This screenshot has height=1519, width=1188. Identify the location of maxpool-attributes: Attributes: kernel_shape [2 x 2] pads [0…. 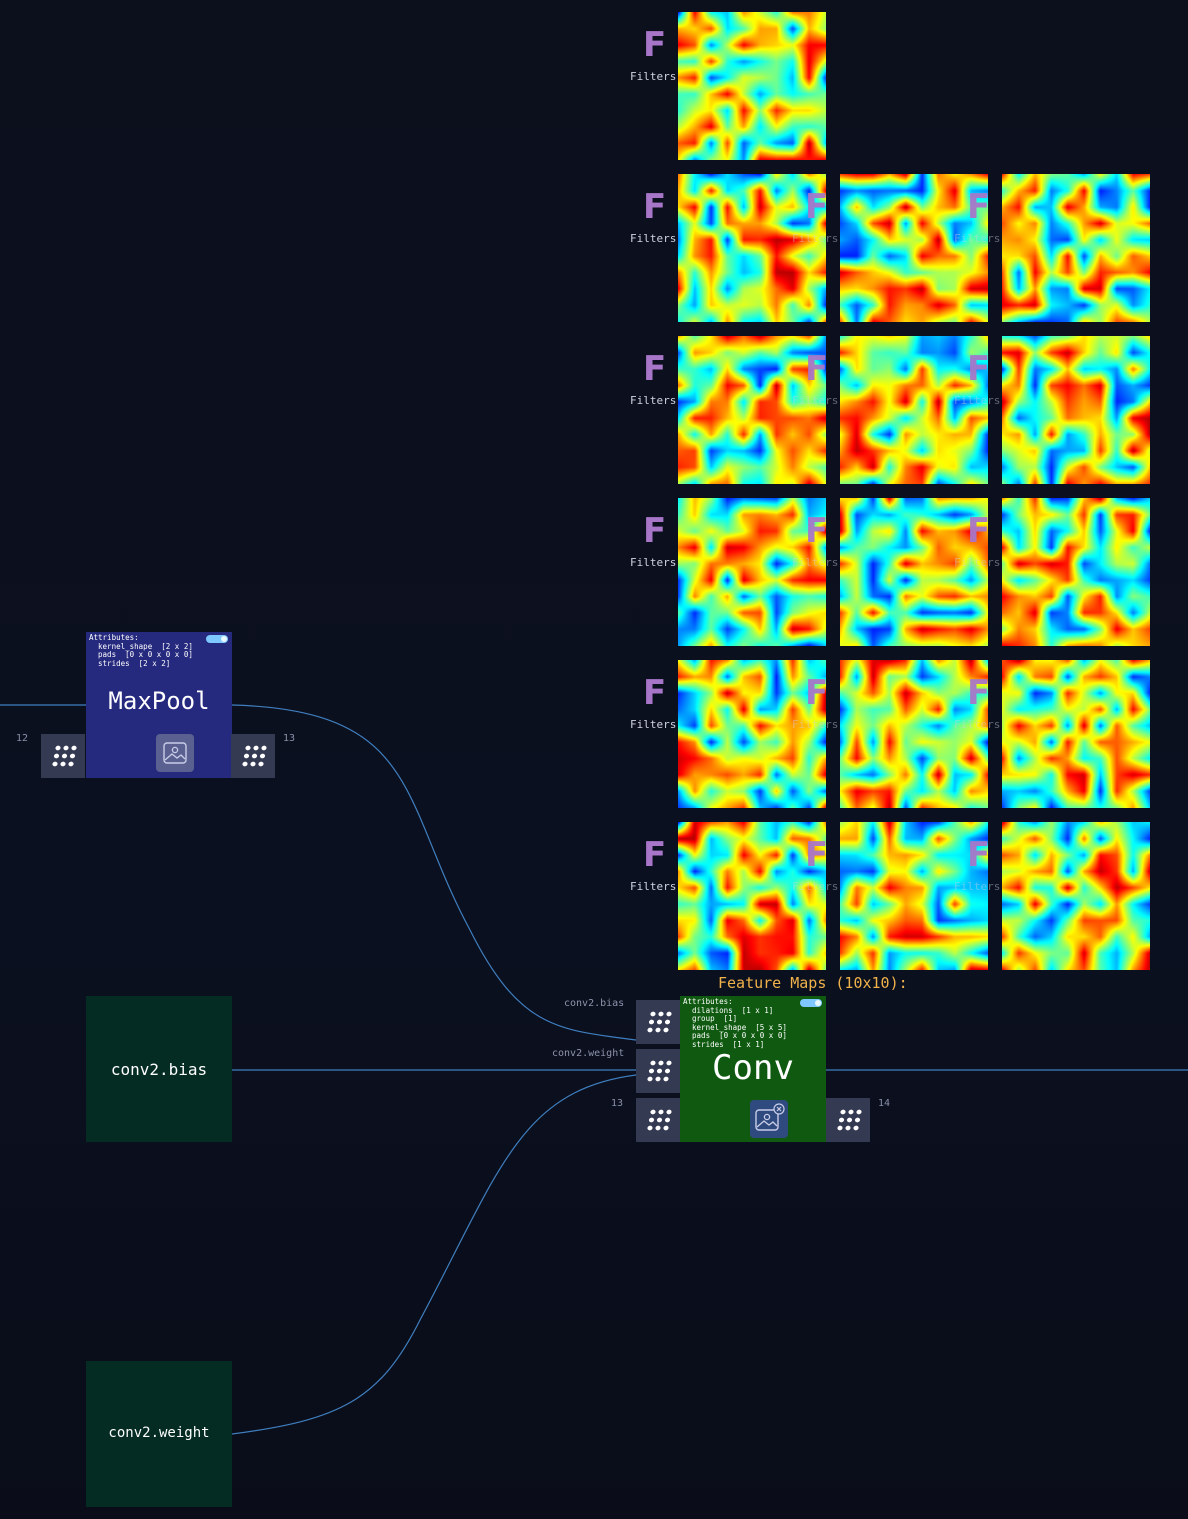
(141, 650).